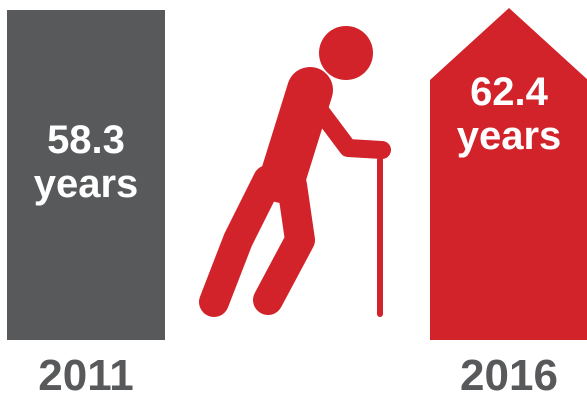  Describe the element at coordinates (509, 375) in the screenshot. I see `category-label-2016: 2016` at that location.